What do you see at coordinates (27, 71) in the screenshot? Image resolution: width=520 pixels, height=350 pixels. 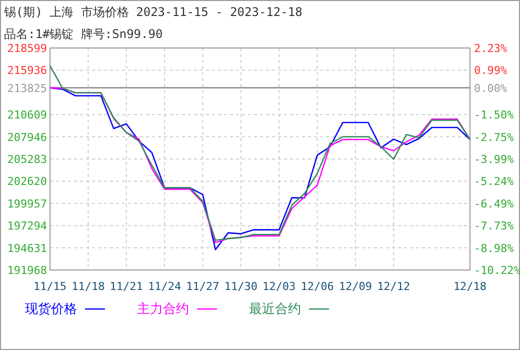 I see `y-tick-label: 215936` at bounding box center [27, 71].